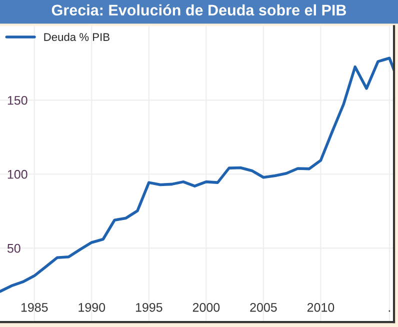 Image resolution: width=398 pixels, height=327 pixels. What do you see at coordinates (263, 307) in the screenshot?
I see `x-tick-label: 2005` at bounding box center [263, 307].